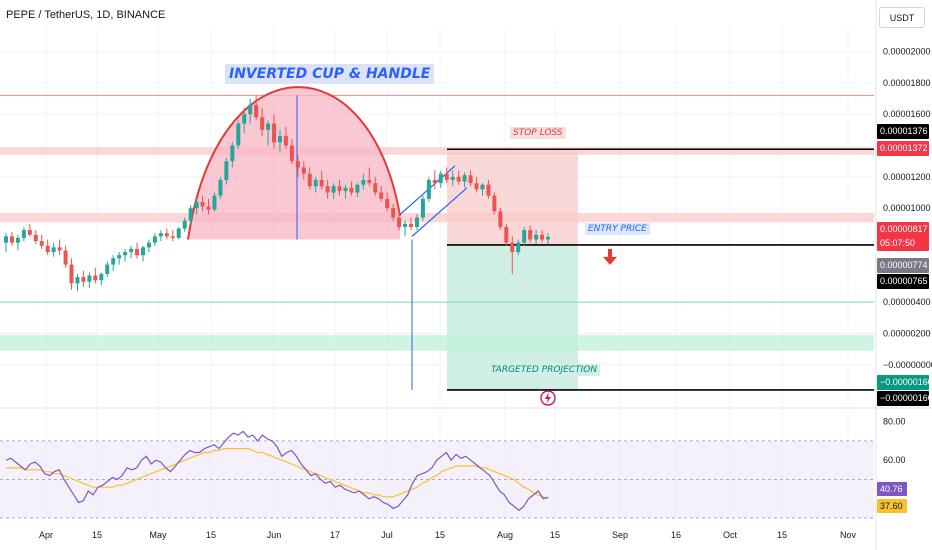 The width and height of the screenshot is (932, 550). I want to click on price-badge-label: 0.00001376, so click(904, 131).